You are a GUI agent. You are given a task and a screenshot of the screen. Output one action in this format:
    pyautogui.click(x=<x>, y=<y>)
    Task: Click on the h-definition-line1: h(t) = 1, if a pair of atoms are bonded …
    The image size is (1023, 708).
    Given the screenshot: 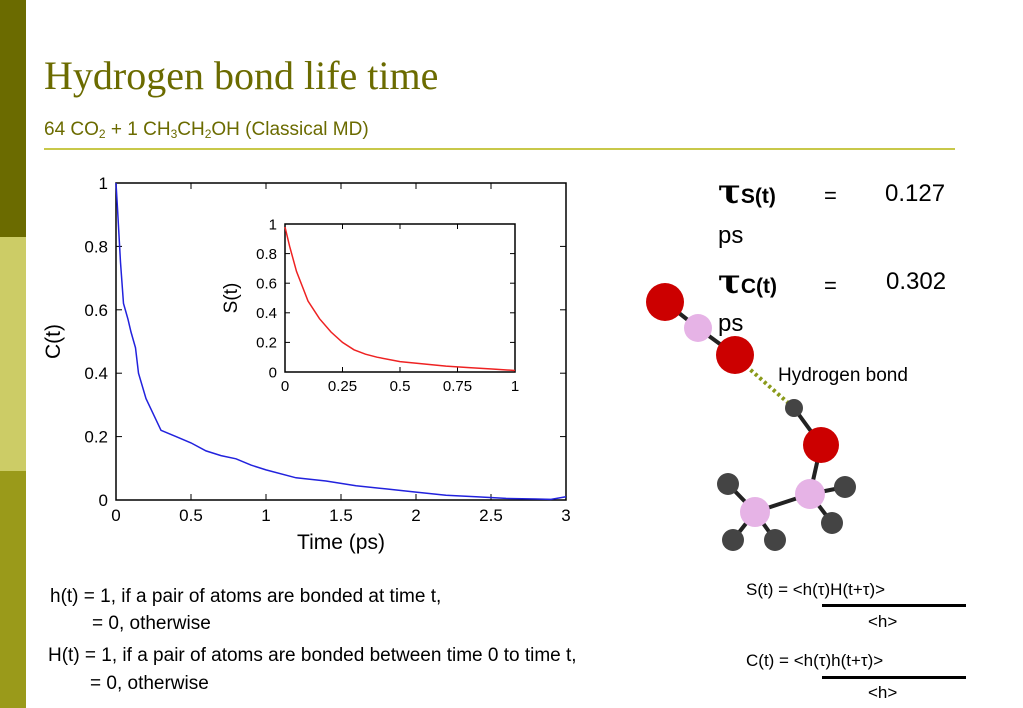 What is the action you would take?
    pyautogui.click(x=246, y=596)
    